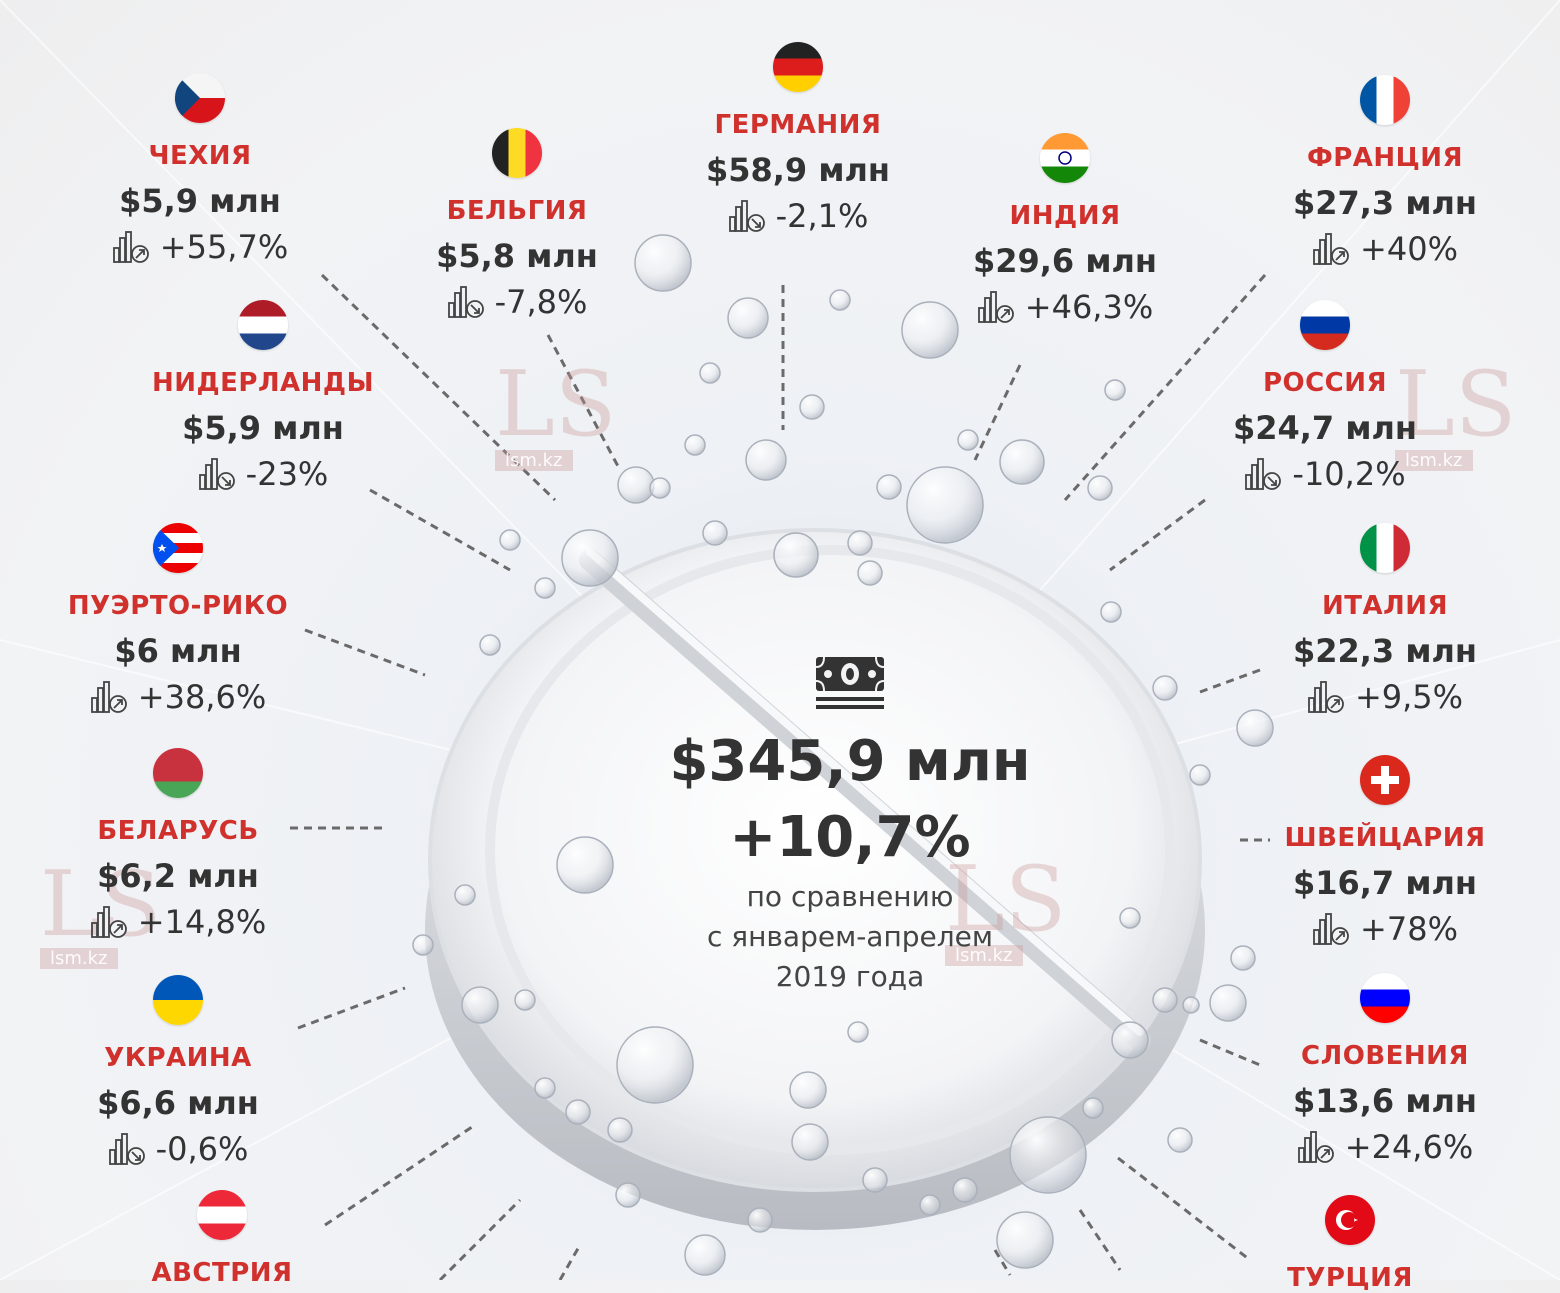 The image size is (1560, 1293). What do you see at coordinates (798, 170) in the screenshot?
I see `country-amount: $58,9 млн` at bounding box center [798, 170].